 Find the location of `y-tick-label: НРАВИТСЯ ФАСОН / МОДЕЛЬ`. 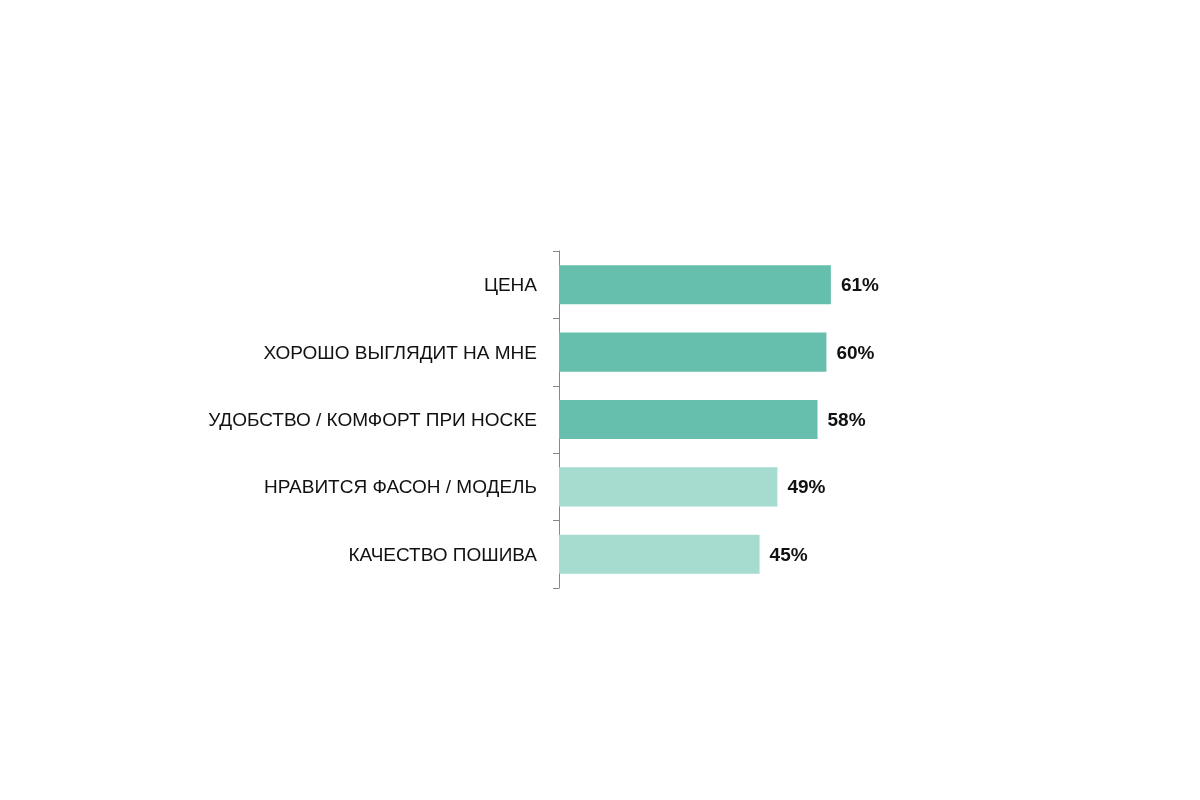

y-tick-label: НРАВИТСЯ ФАСОН / МОДЕЛЬ is located at coordinates (400, 487).